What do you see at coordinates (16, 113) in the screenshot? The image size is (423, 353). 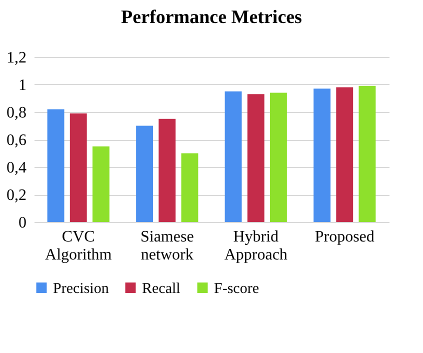 I see `y-tick-label: 0,8` at bounding box center [16, 113].